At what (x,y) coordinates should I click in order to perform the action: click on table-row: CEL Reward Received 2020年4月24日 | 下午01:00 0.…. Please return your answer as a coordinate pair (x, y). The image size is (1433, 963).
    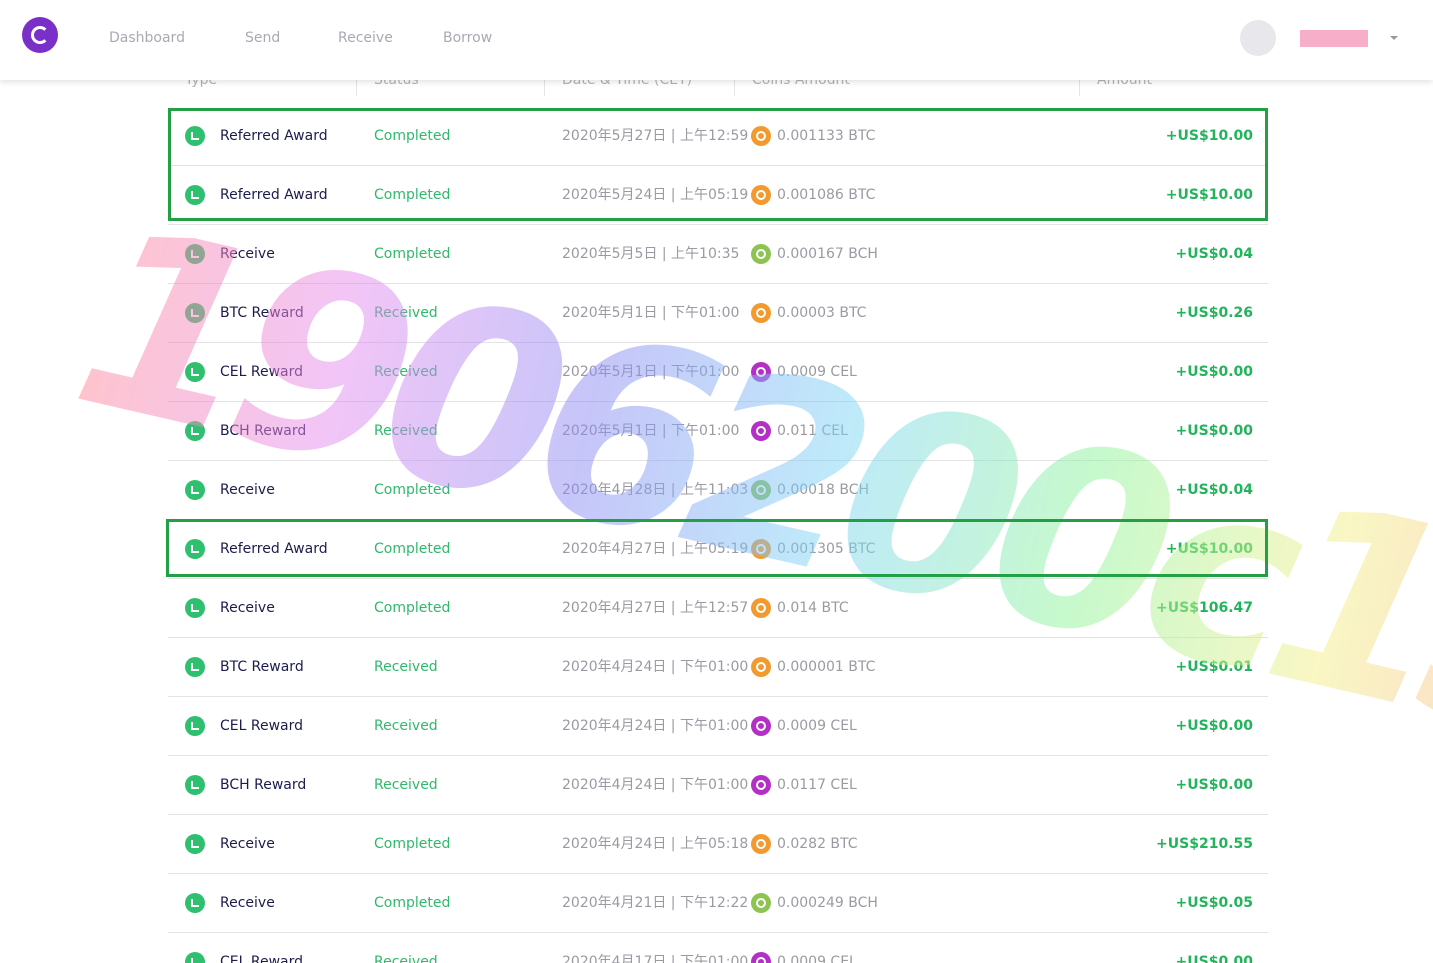
    Looking at the image, I should click on (718, 726).